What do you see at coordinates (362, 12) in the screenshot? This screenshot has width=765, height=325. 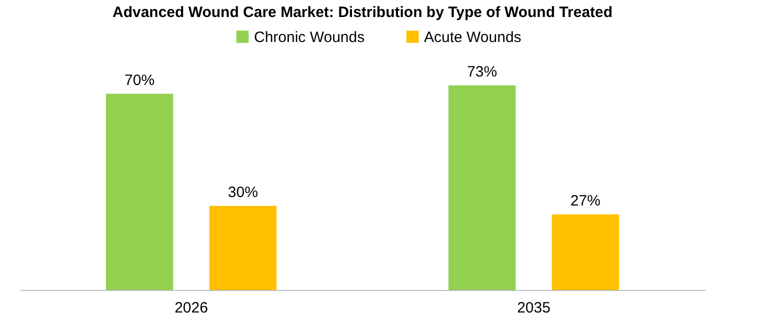 I see `chart-title: Advanced Wound Care Market: Distribution by Type of Wound Treated` at bounding box center [362, 12].